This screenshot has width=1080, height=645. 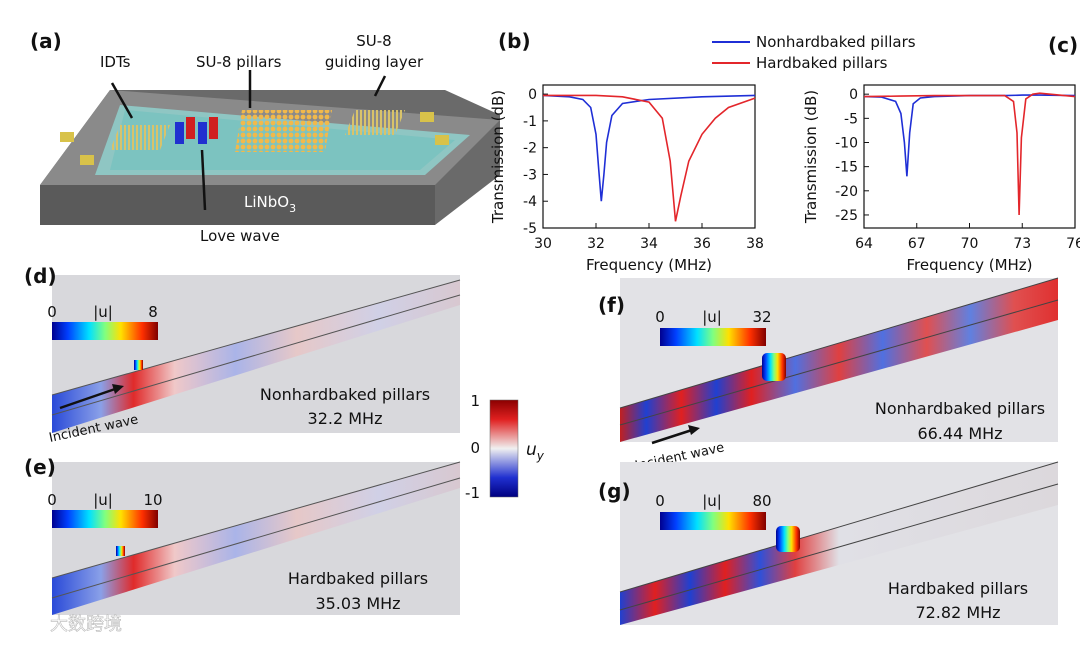 I want to click on legend-label: Hardbaked pillars, so click(x=822, y=63).